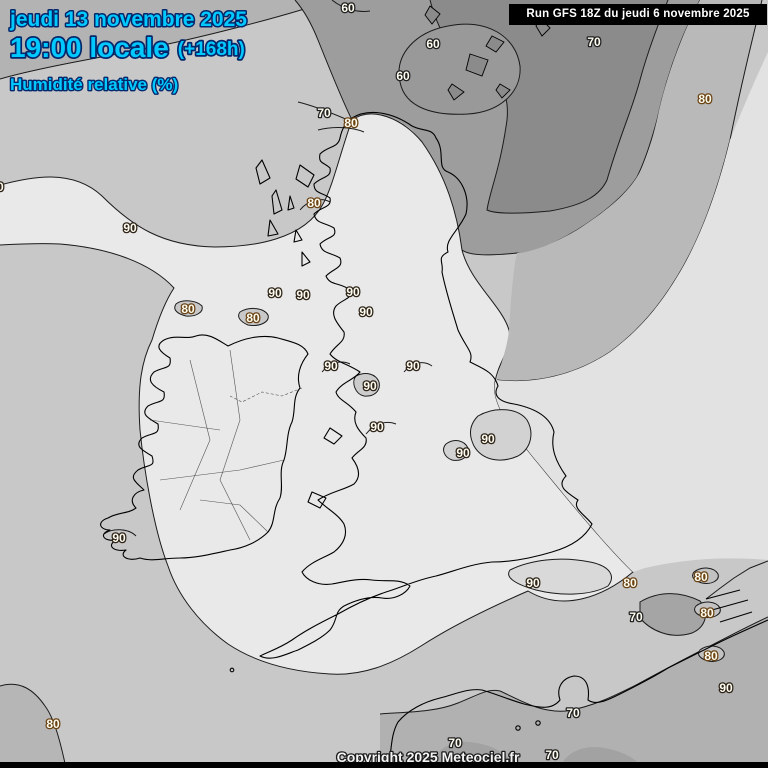 Image resolution: width=768 pixels, height=768 pixels. What do you see at coordinates (128, 19) in the screenshot?
I see `date-line: jeudi 13 novembre 2025` at bounding box center [128, 19].